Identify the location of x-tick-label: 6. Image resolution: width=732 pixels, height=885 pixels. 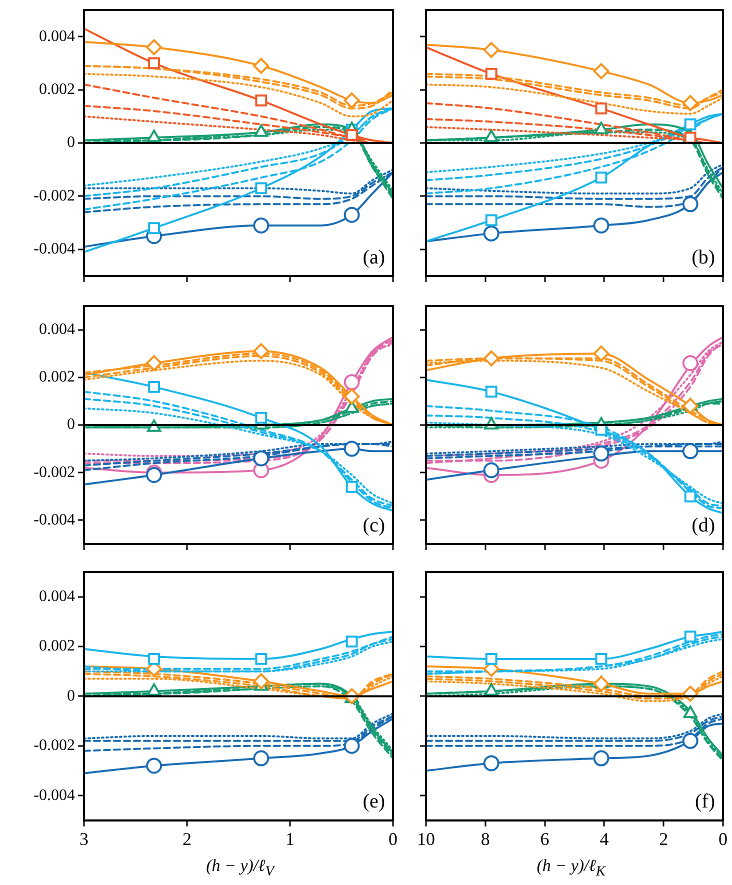
(545, 838).